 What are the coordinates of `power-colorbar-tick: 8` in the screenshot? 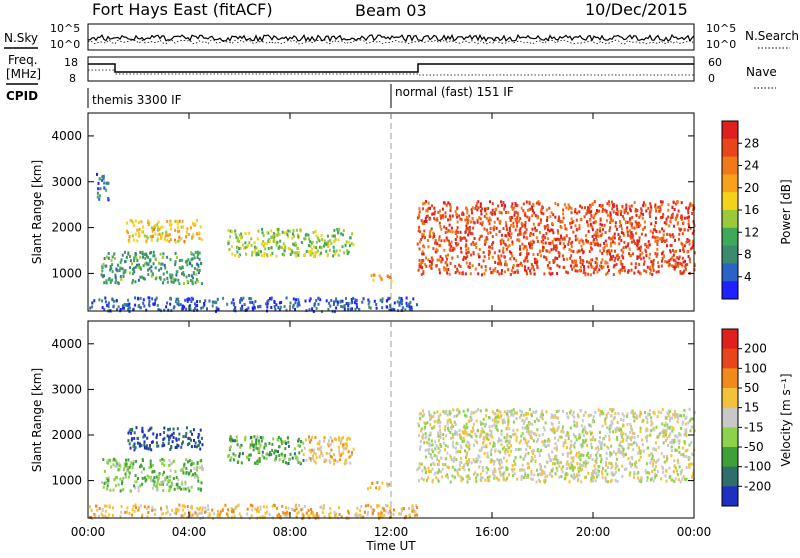 It's located at (748, 255).